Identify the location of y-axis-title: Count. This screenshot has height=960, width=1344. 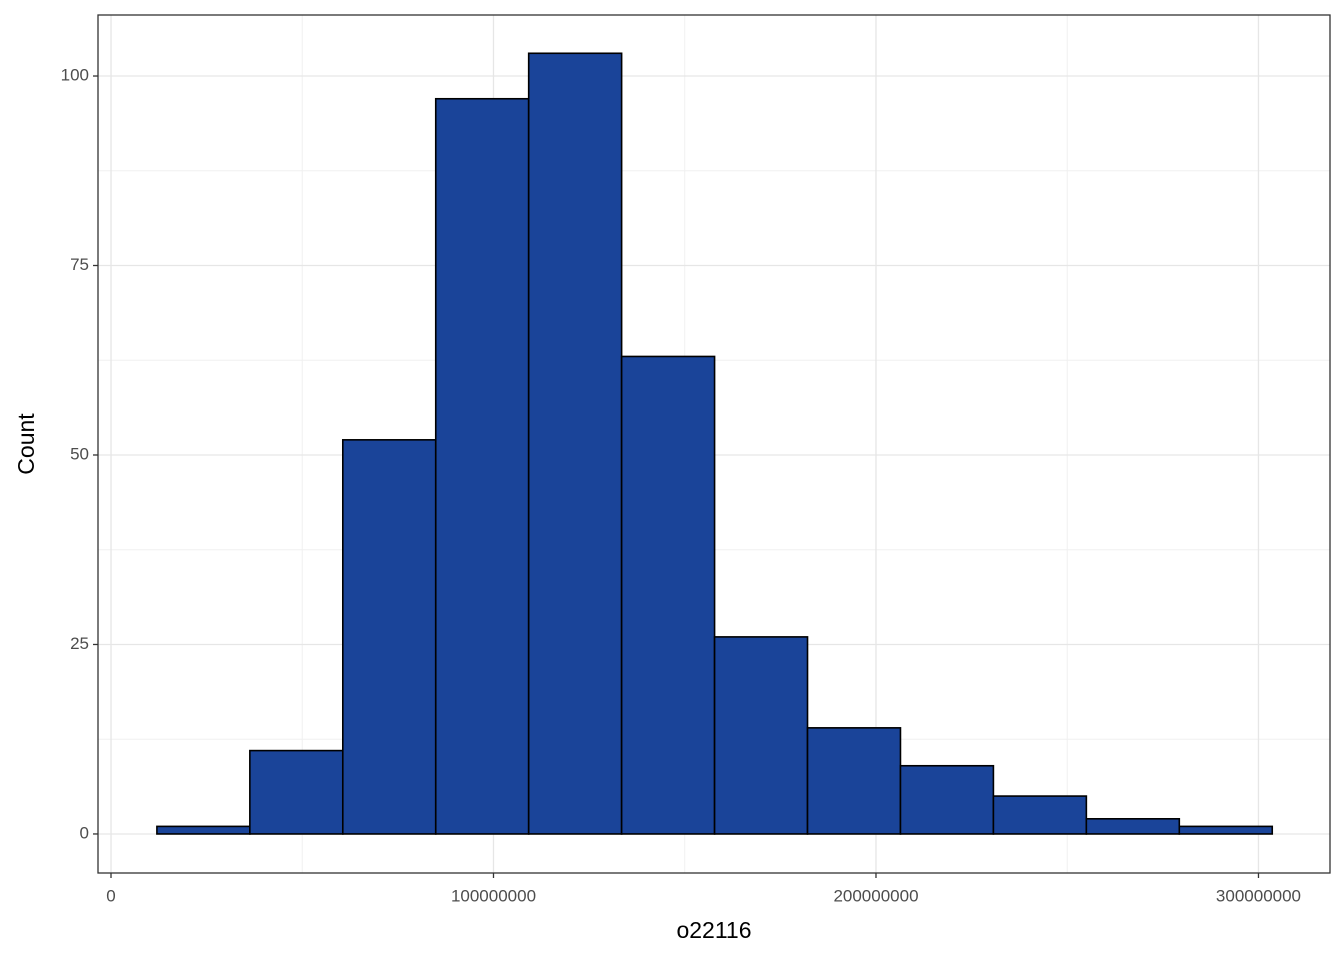
(26, 444).